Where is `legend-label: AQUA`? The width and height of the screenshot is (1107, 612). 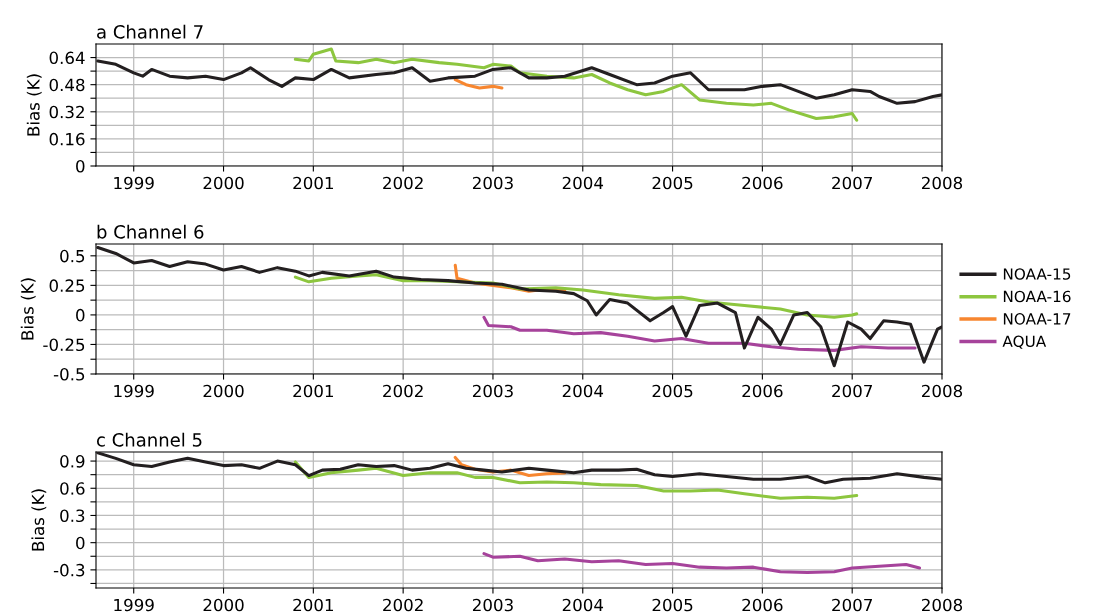 legend-label: AQUA is located at coordinates (1024, 342).